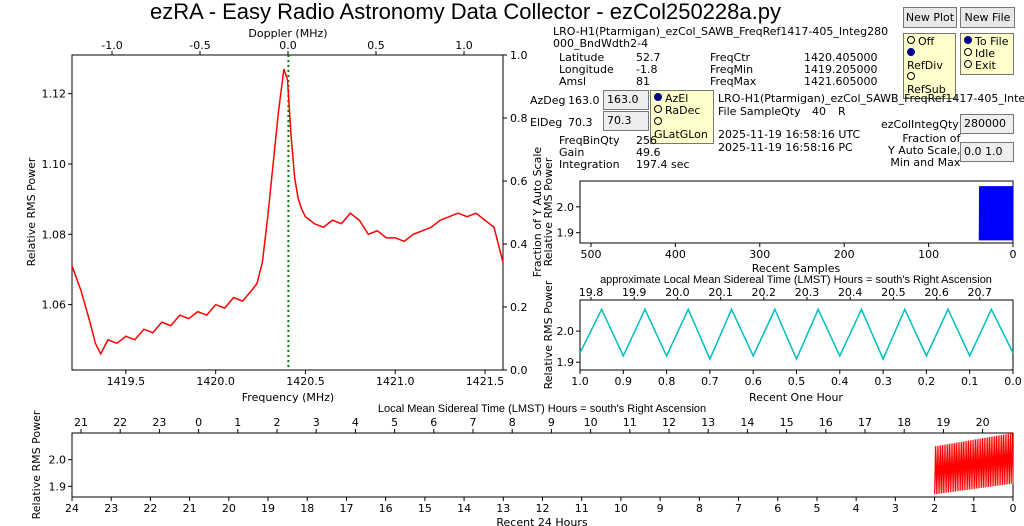 This screenshot has height=526, width=1024. What do you see at coordinates (883, 381) in the screenshot?
I see `x-tick-label: 0.3` at bounding box center [883, 381].